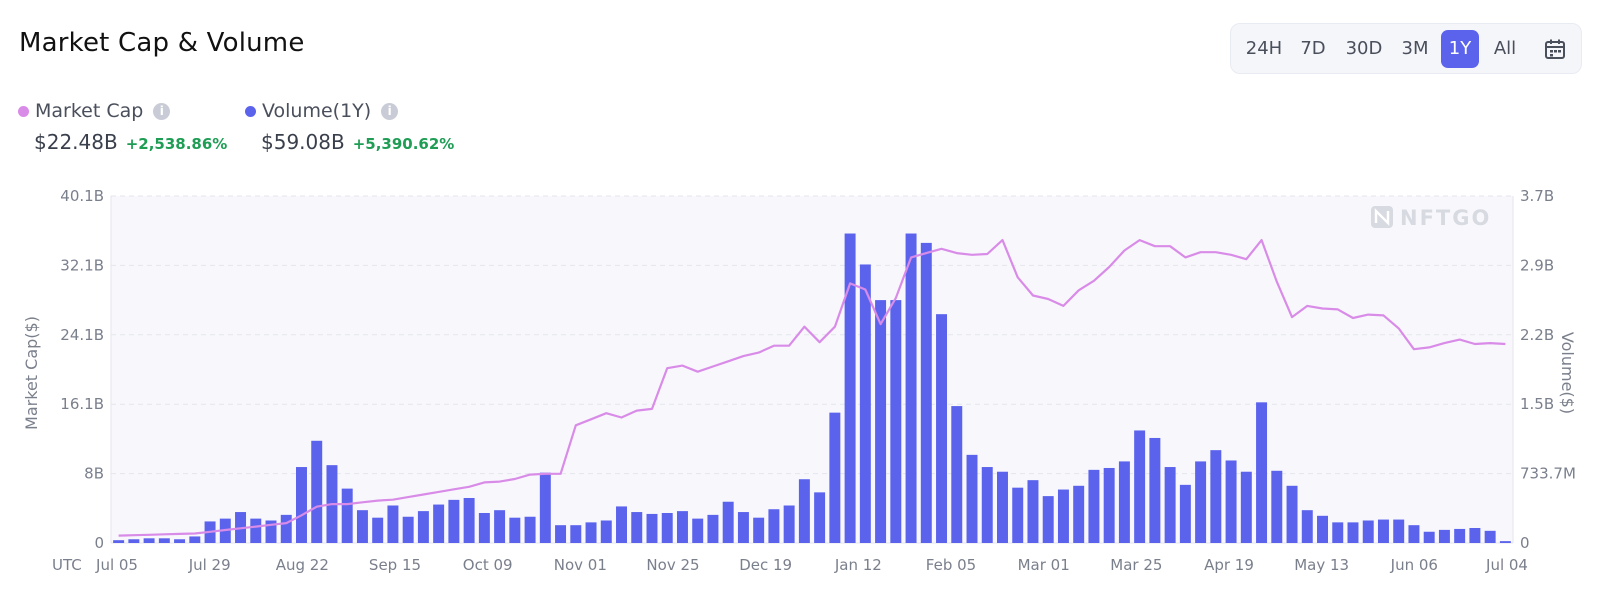 The image size is (1600, 594). I want to click on calendar-icon, so click(1555, 49).